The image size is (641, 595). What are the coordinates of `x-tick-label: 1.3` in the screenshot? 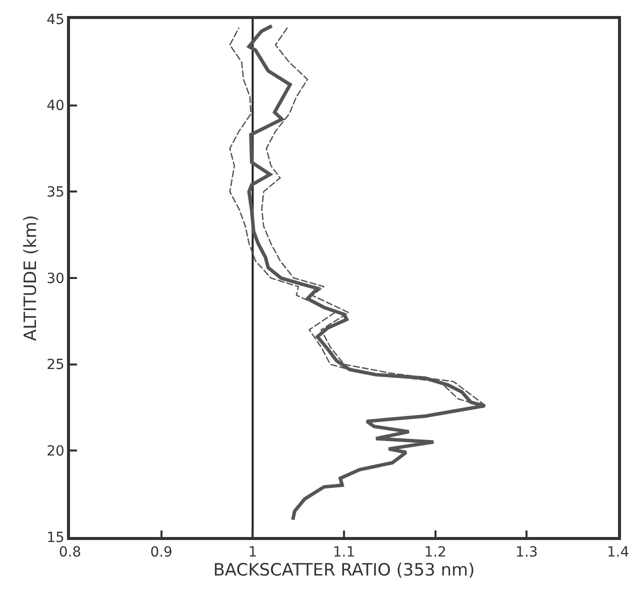 It's located at (527, 552).